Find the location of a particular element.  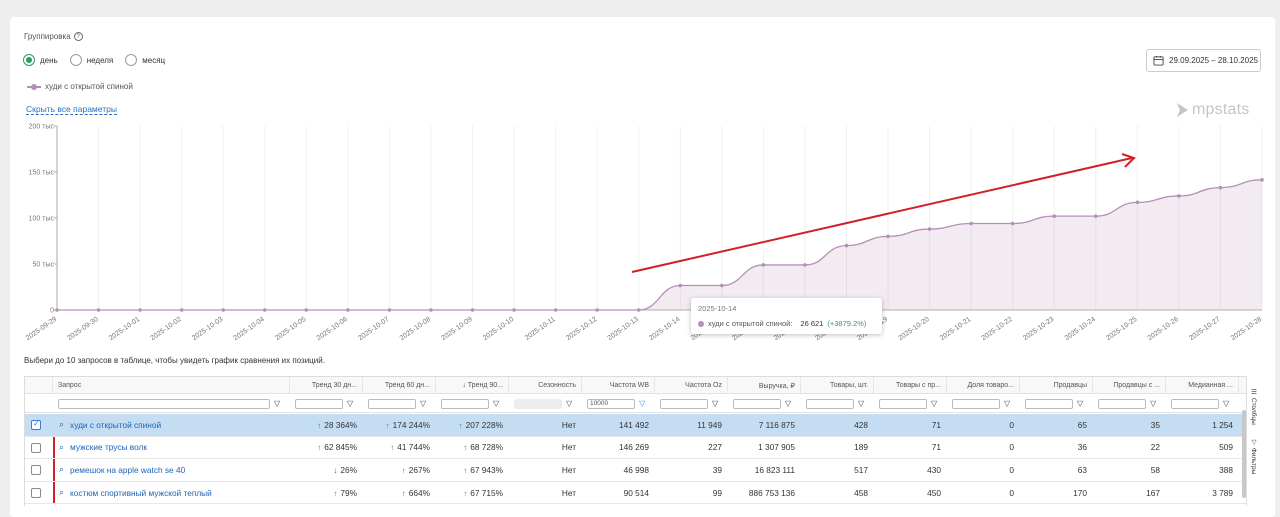

radio-week: неделя is located at coordinates (91, 60).